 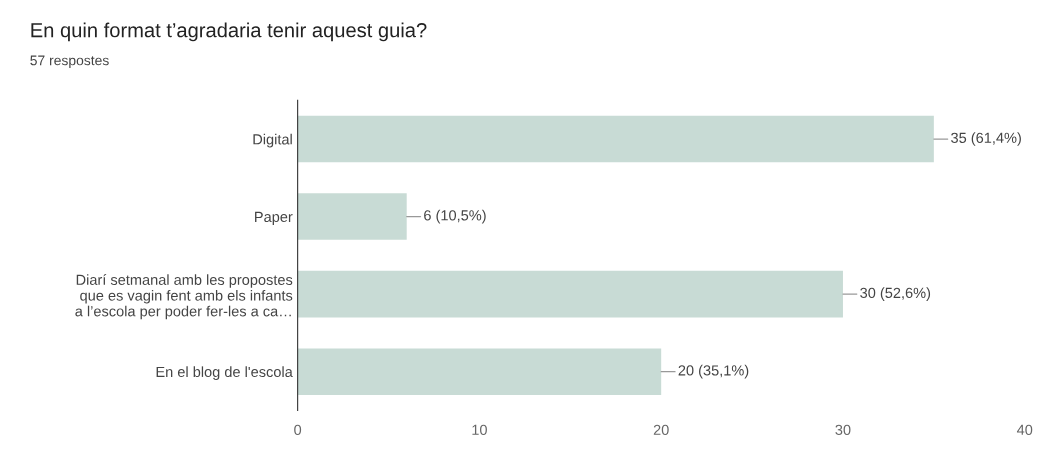 What do you see at coordinates (229, 32) in the screenshot?
I see `chart-title: En quin format t’agradaria tenir aquest guia?` at bounding box center [229, 32].